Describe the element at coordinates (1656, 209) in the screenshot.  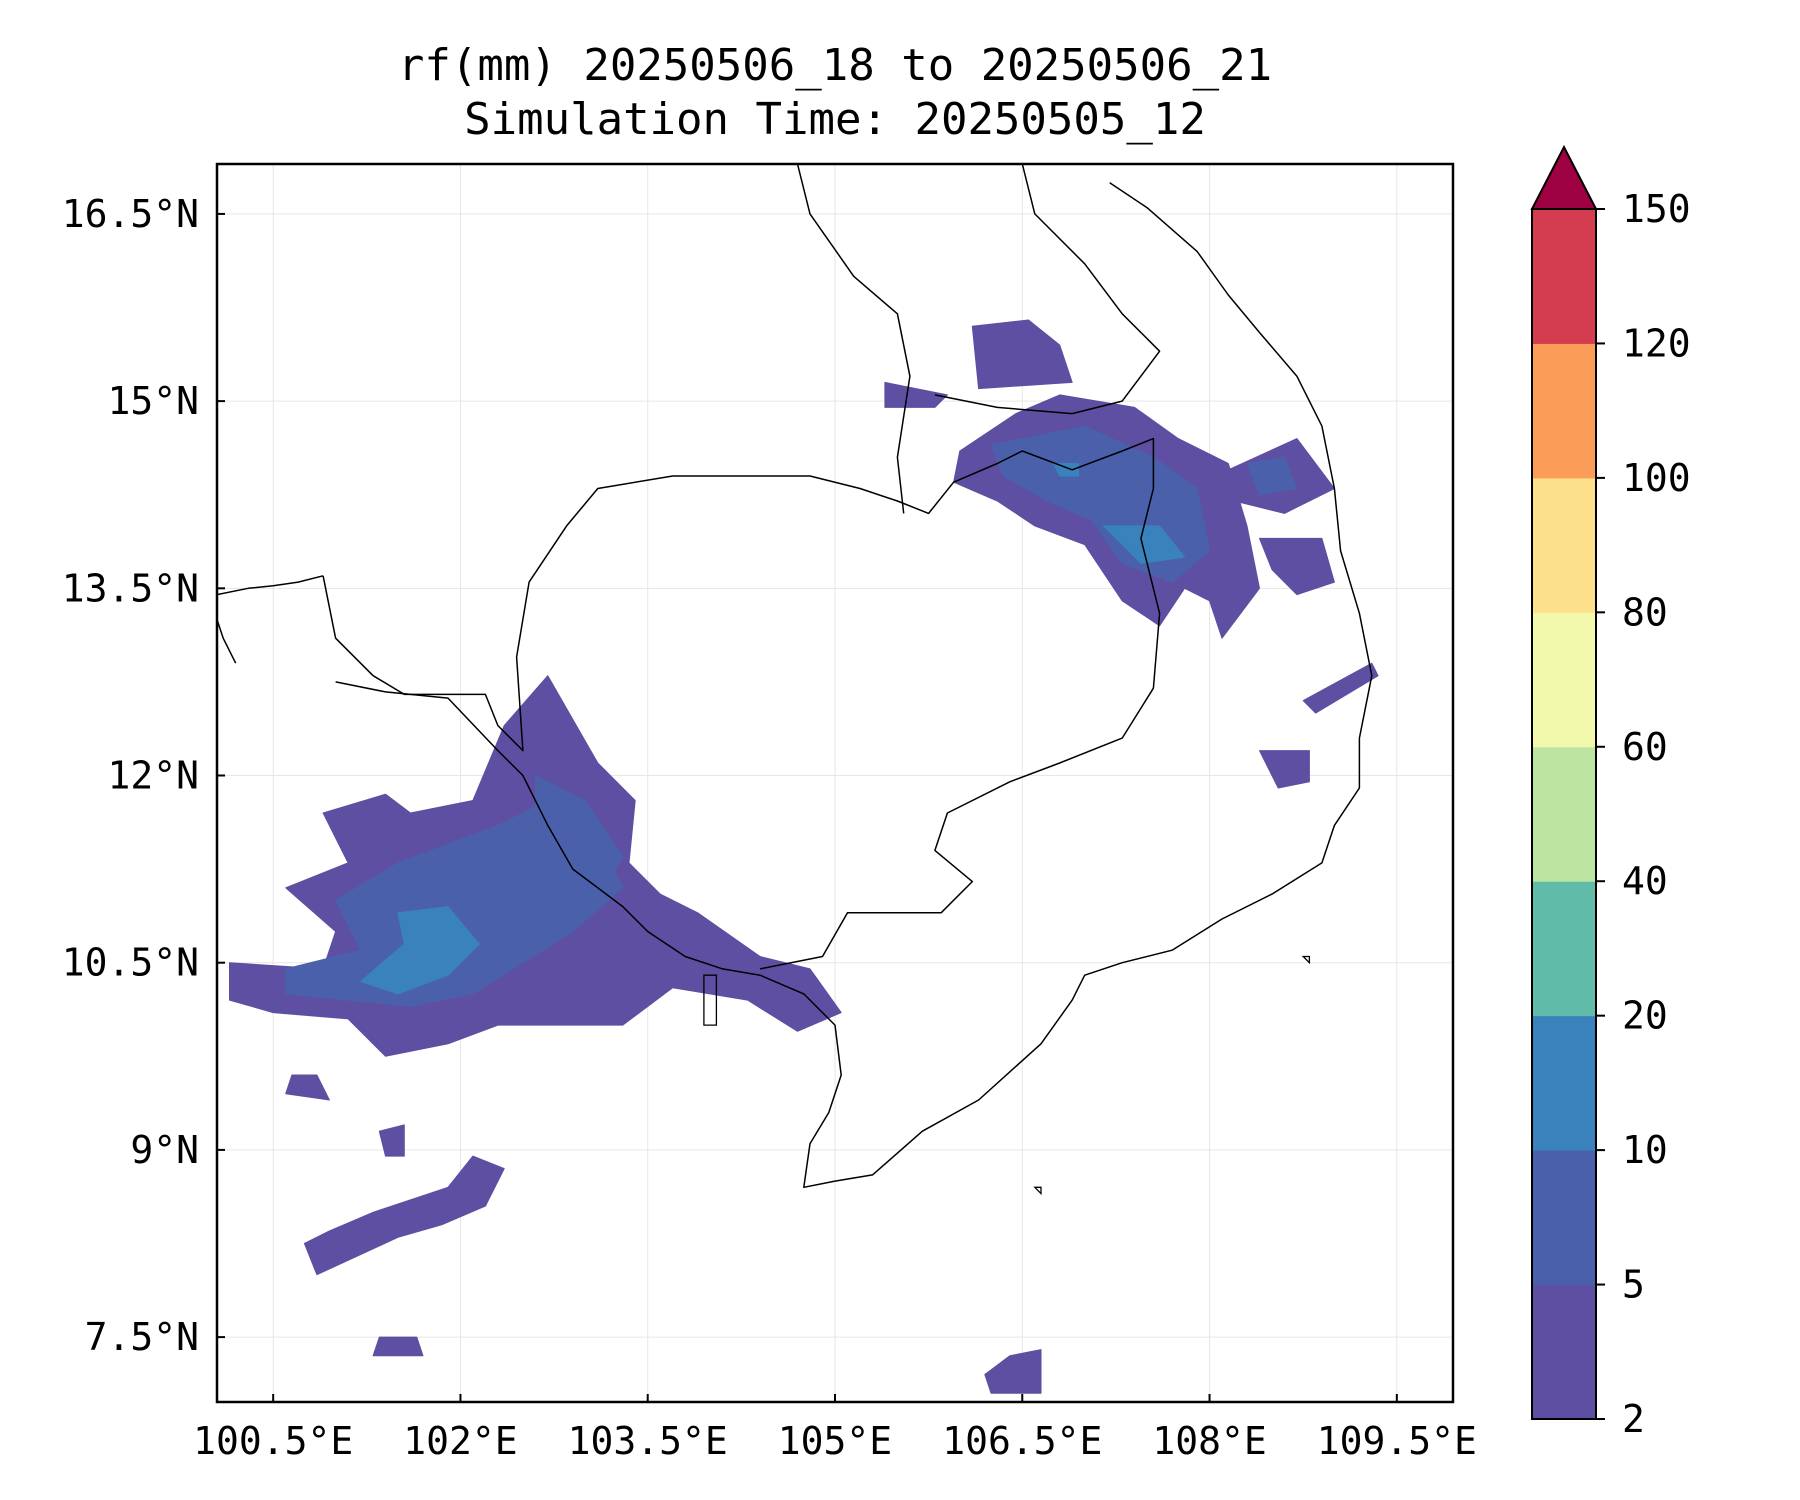
I see `colorbar-label-9: 150` at that location.